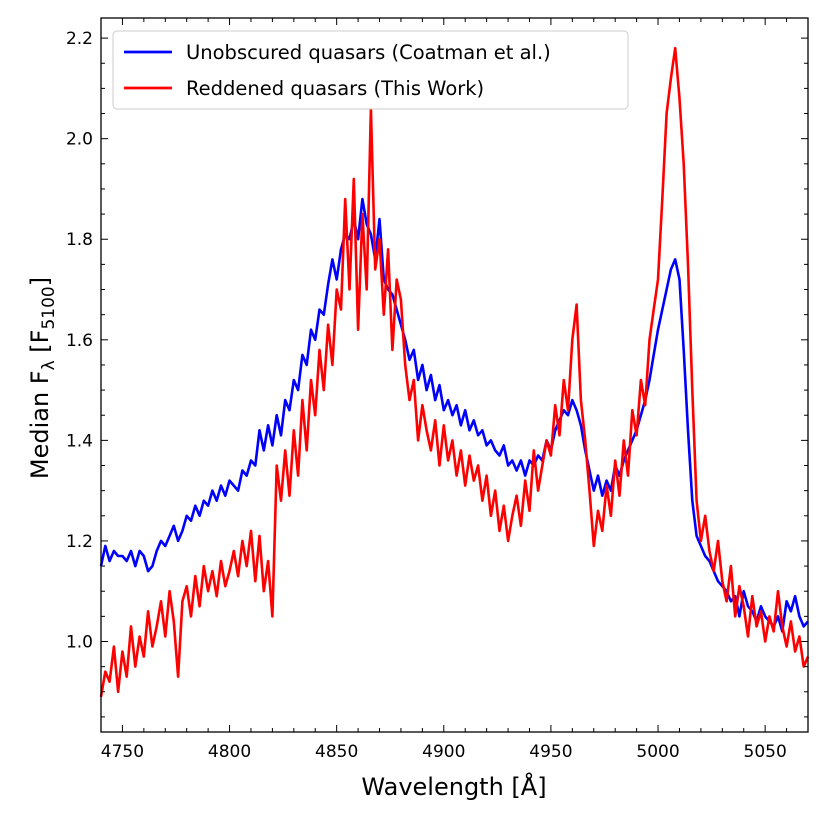 The height and width of the screenshot is (830, 830). Describe the element at coordinates (79, 240) in the screenshot. I see `y-tick-label: 1.8` at that location.